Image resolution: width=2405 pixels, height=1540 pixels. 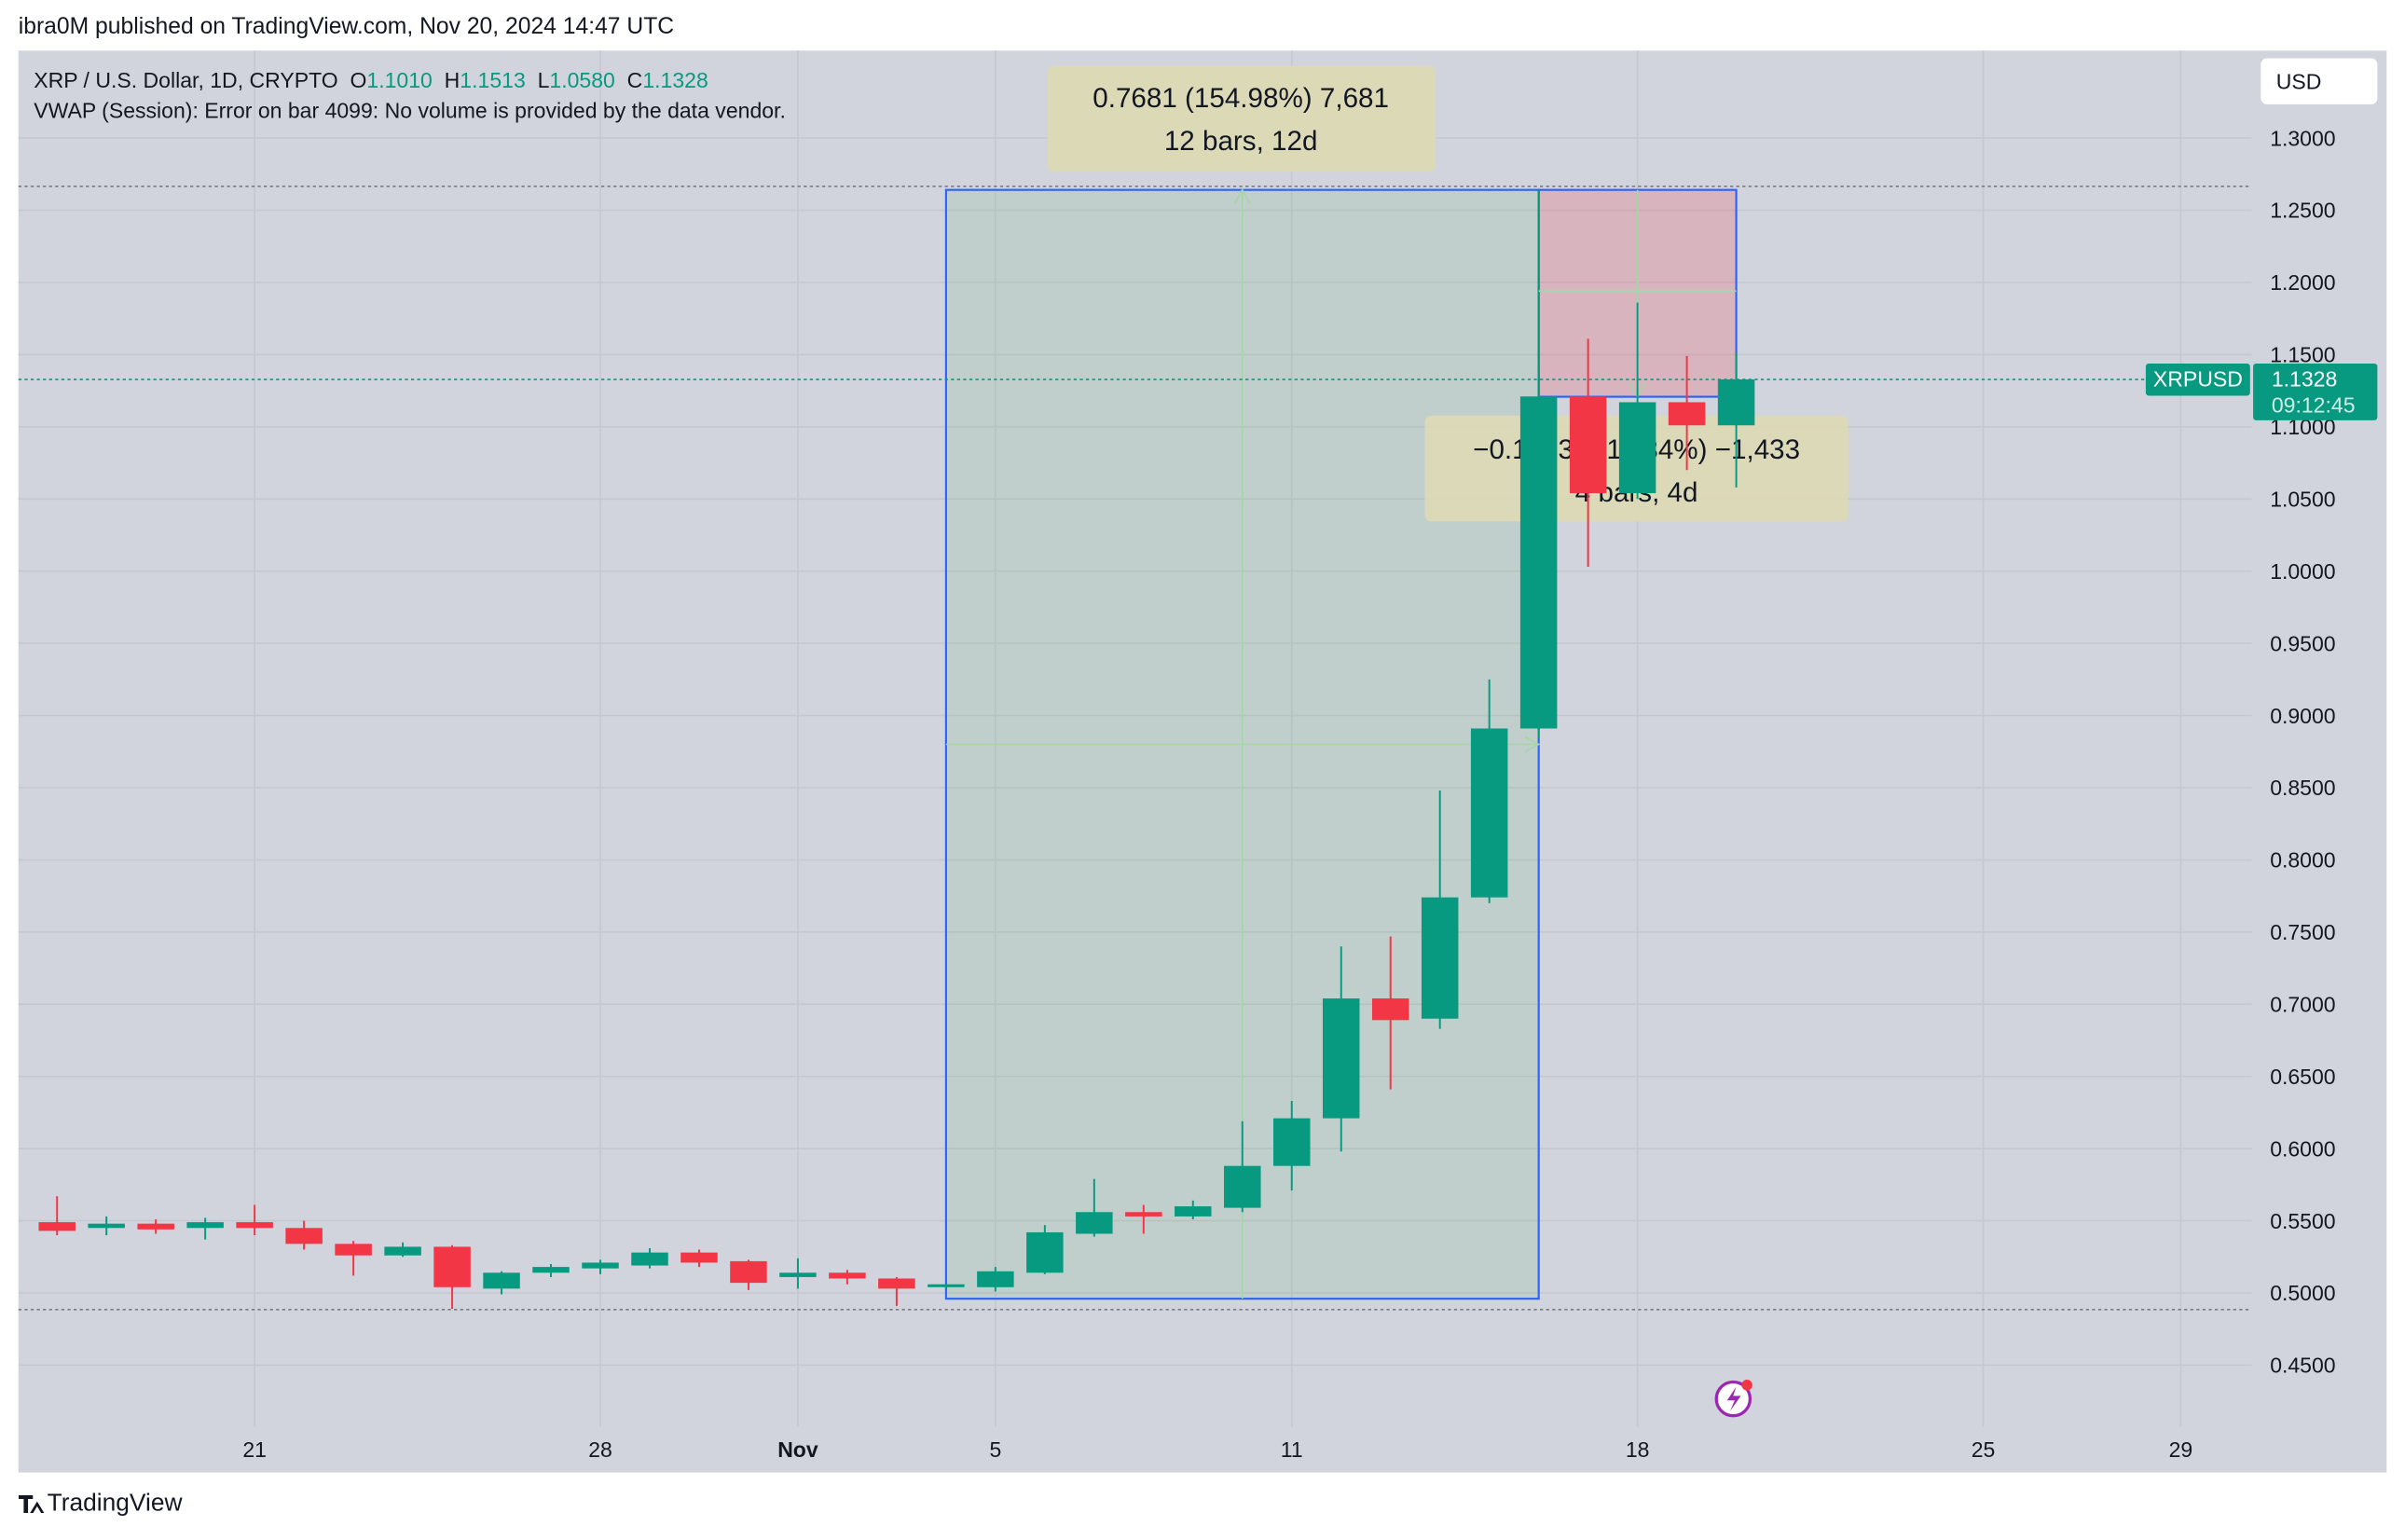 What do you see at coordinates (399, 79) in the screenshot?
I see `open-value: 1.1010` at bounding box center [399, 79].